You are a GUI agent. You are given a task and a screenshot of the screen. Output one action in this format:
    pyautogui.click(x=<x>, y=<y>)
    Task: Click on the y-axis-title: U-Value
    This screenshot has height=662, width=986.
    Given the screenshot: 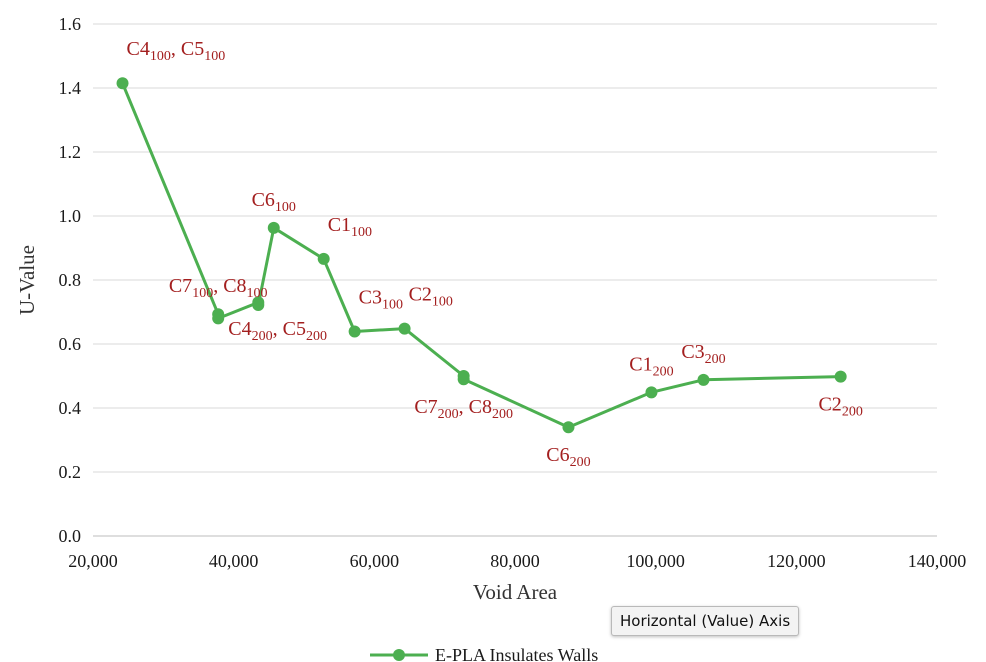 What is the action you would take?
    pyautogui.click(x=27, y=280)
    